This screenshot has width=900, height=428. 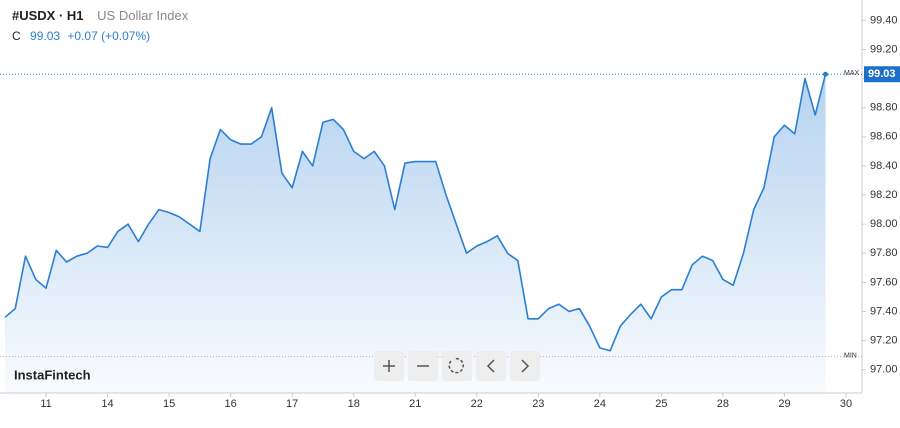 I want to click on price-tag, so click(x=882, y=74).